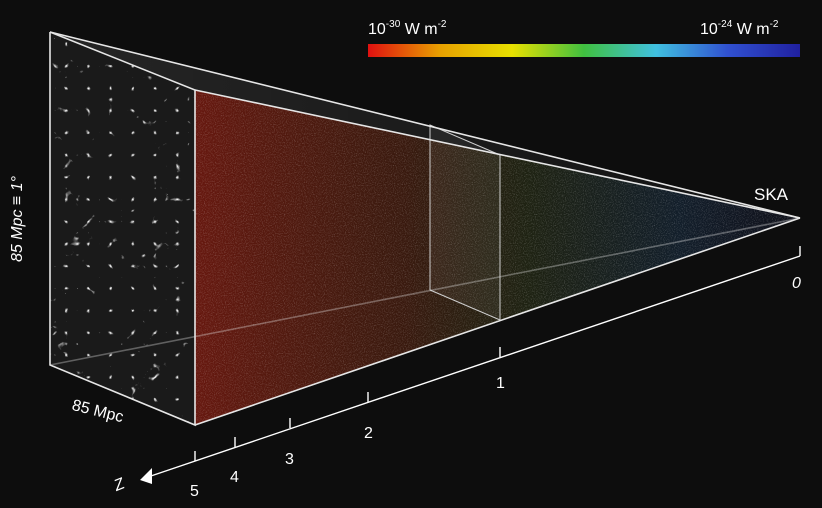  I want to click on colorbar-max-exponent: -24, so click(725, 24).